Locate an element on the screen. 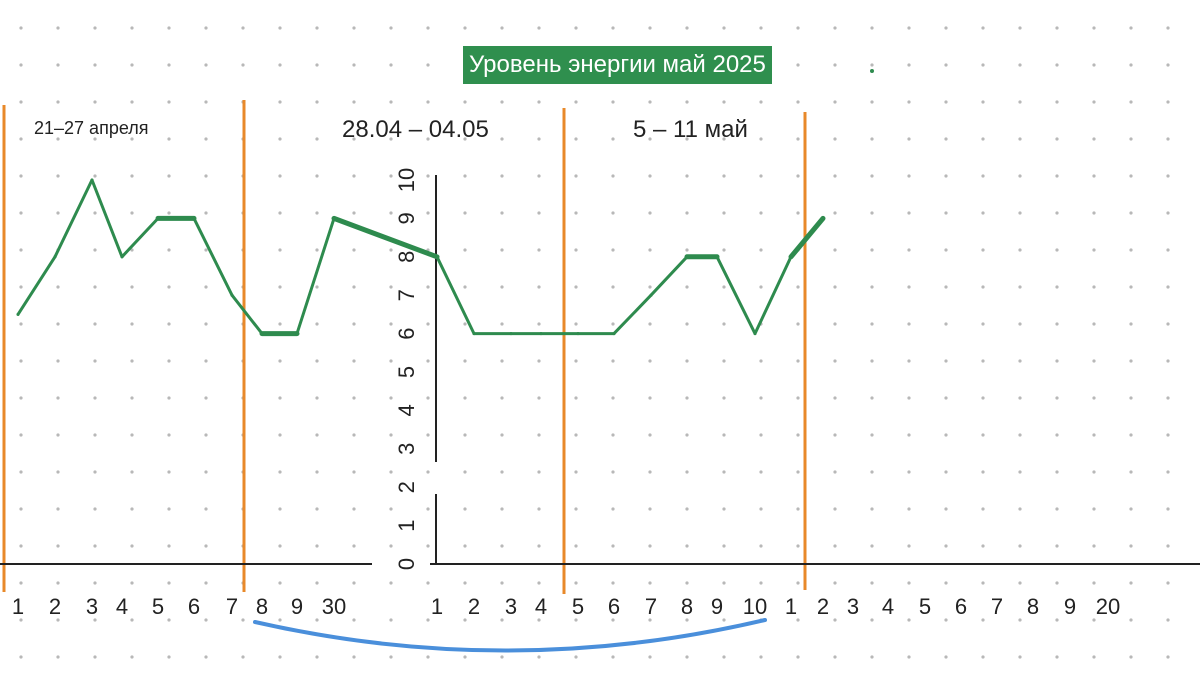  y-tick-label: 2 is located at coordinates (406, 487).